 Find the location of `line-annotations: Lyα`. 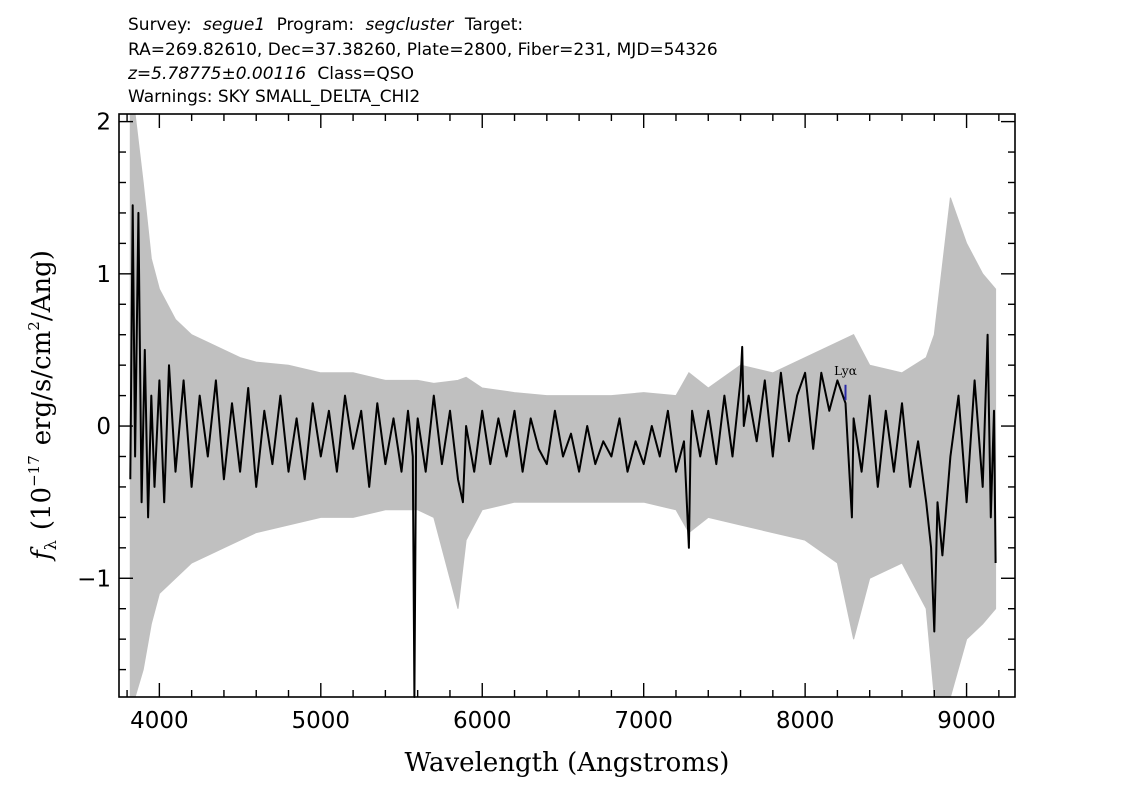

line-annotations: Lyα is located at coordinates (845, 382).